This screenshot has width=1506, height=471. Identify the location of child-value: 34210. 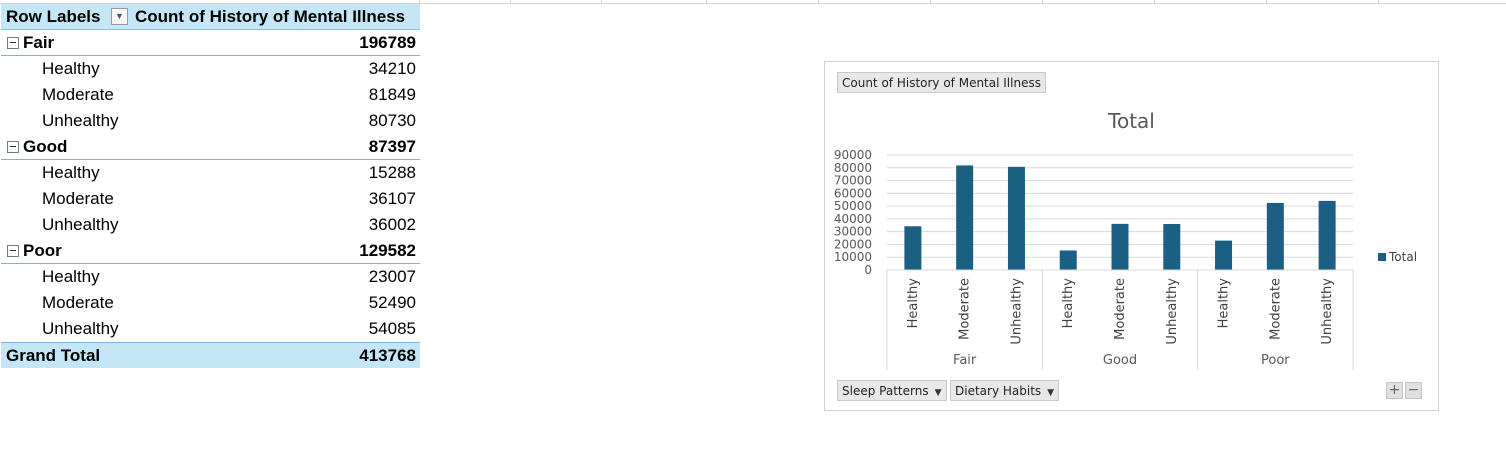
(392, 68).